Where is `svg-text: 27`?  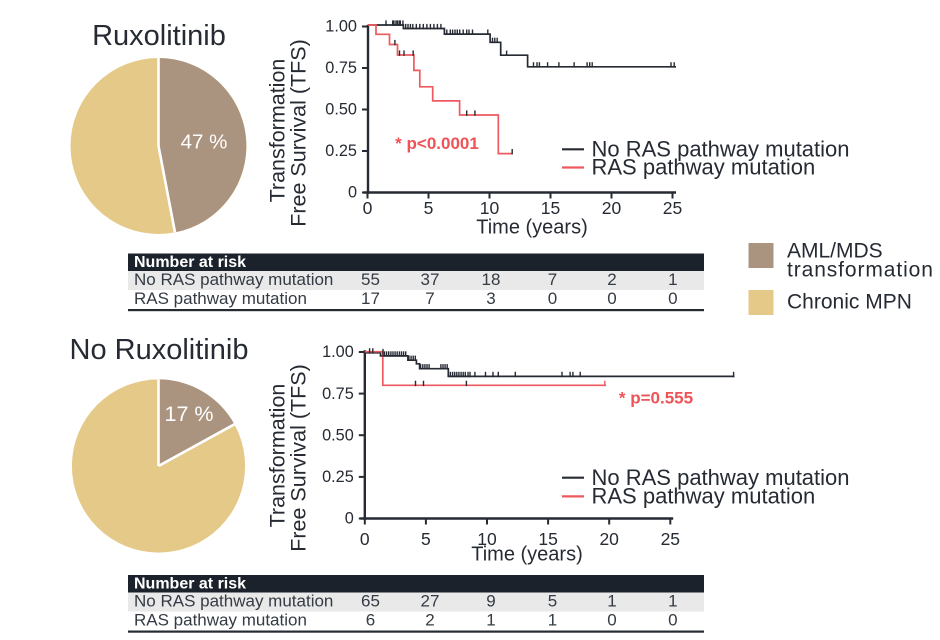 svg-text: 27 is located at coordinates (430, 601).